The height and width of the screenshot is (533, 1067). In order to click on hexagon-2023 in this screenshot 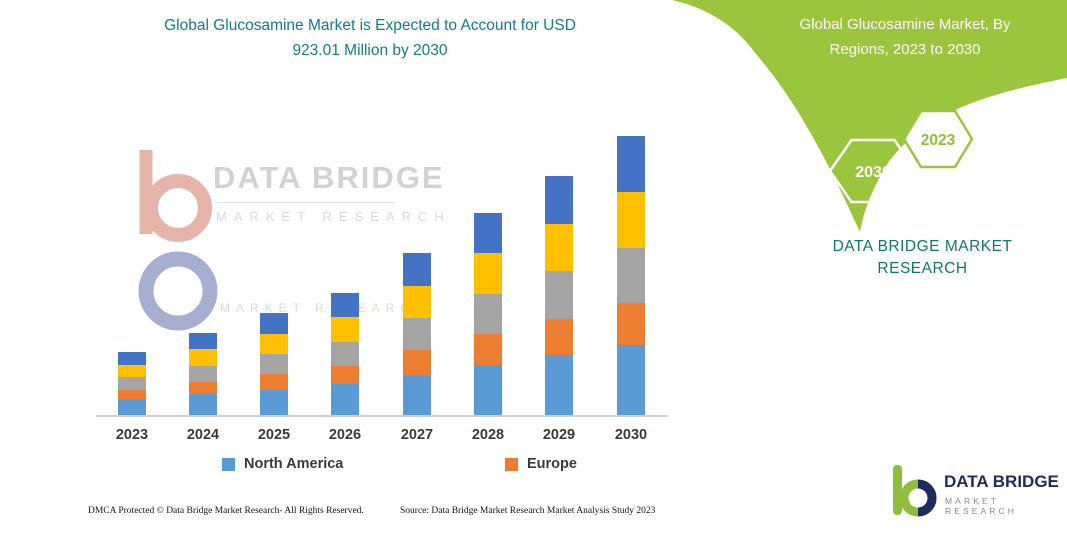, I will do `click(938, 139)`.